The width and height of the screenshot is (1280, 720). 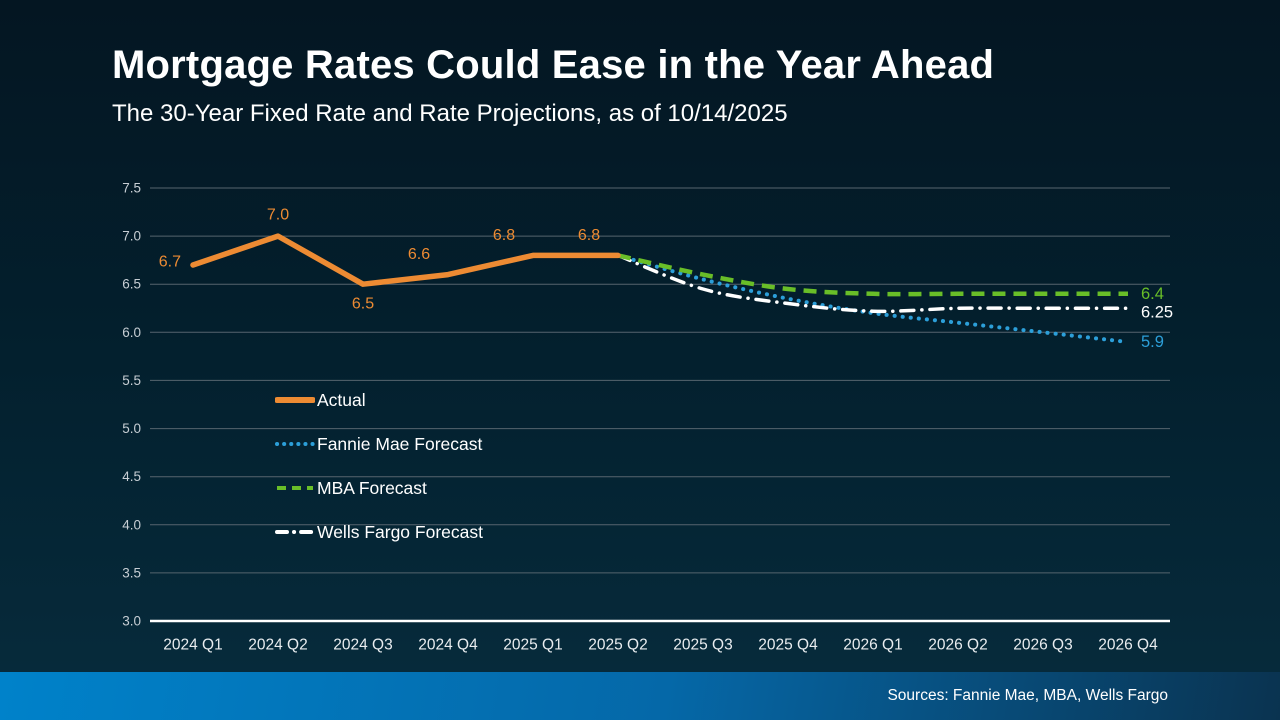 What do you see at coordinates (617, 645) in the screenshot?
I see `x-tick-label: 2025 Q2` at bounding box center [617, 645].